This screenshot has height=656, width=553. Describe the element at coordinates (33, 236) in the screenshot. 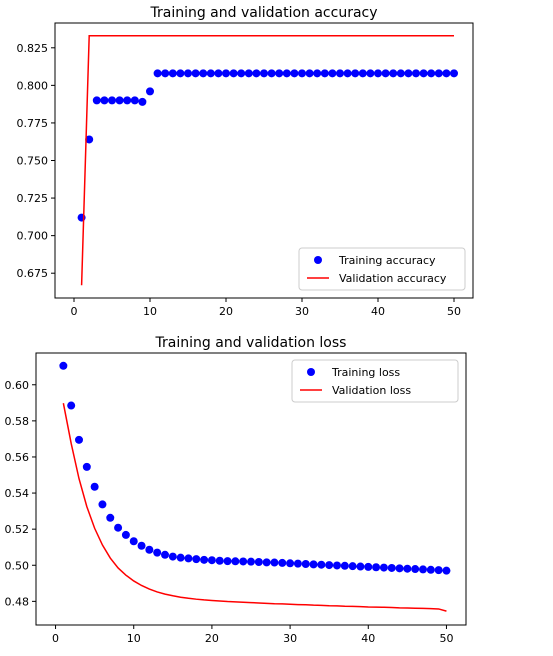

I see `accuracy-y-tick-label: 0.700` at that location.